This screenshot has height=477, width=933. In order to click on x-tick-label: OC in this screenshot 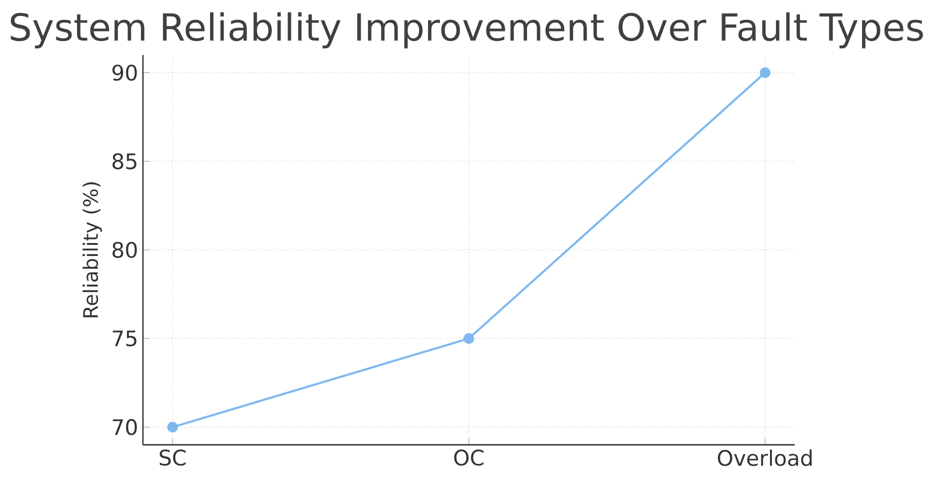, I will do `click(469, 458)`.